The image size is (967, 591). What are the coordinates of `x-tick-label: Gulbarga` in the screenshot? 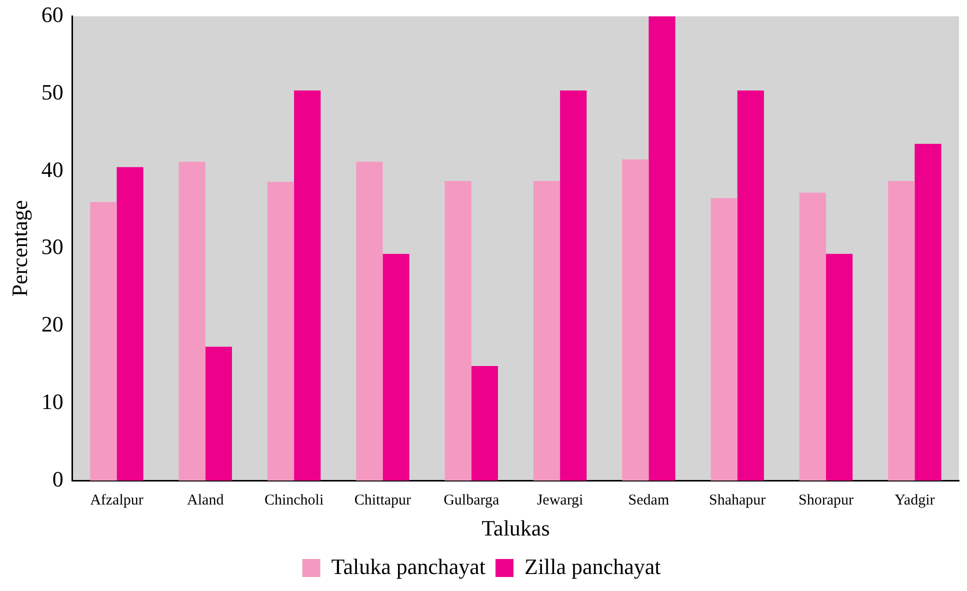 It's located at (472, 500).